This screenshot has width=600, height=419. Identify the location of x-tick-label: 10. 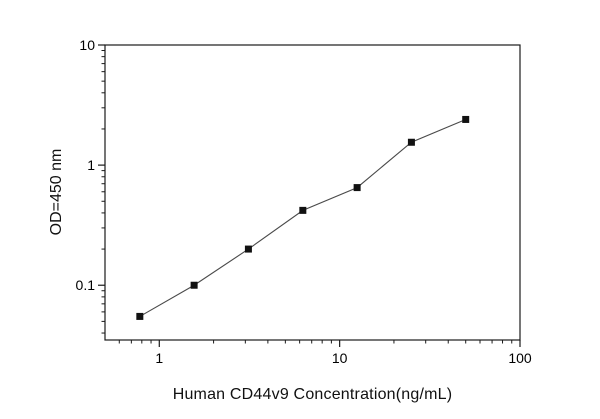
(340, 358).